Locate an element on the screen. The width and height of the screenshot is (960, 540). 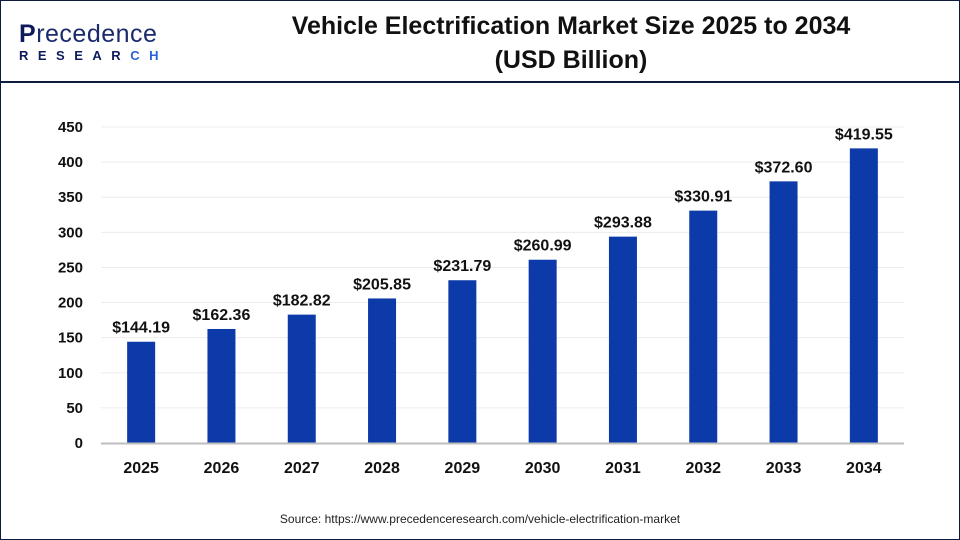
data-label: $419.55 is located at coordinates (864, 134).